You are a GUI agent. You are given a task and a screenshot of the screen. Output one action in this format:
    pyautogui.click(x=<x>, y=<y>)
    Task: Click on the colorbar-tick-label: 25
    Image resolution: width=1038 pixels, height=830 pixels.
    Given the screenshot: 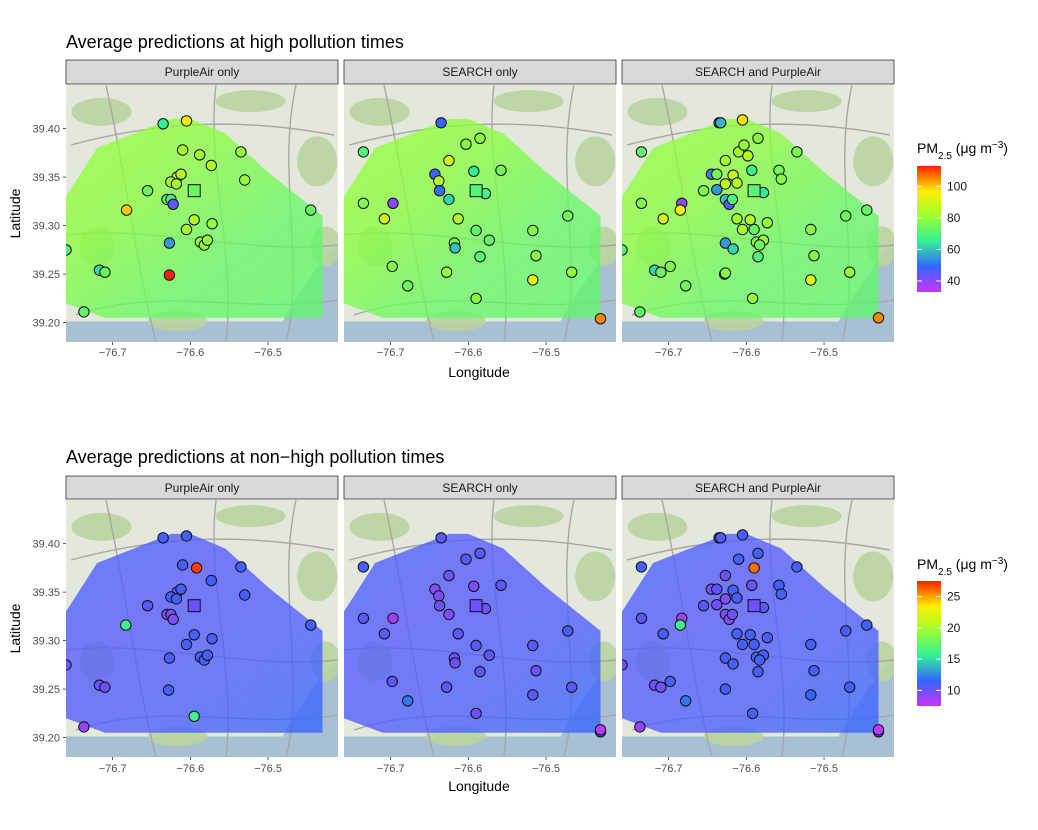 What is the action you would take?
    pyautogui.click(x=954, y=597)
    